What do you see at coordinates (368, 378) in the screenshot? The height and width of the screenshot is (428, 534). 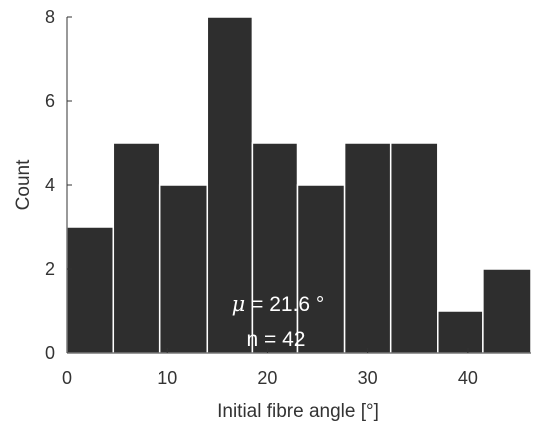 I see `x-tick-label: 30` at bounding box center [368, 378].